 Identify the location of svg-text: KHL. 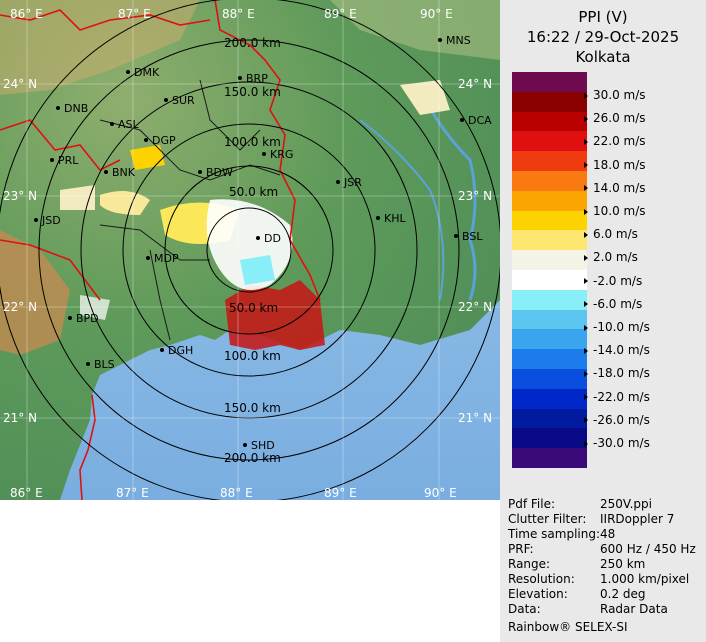
(395, 218).